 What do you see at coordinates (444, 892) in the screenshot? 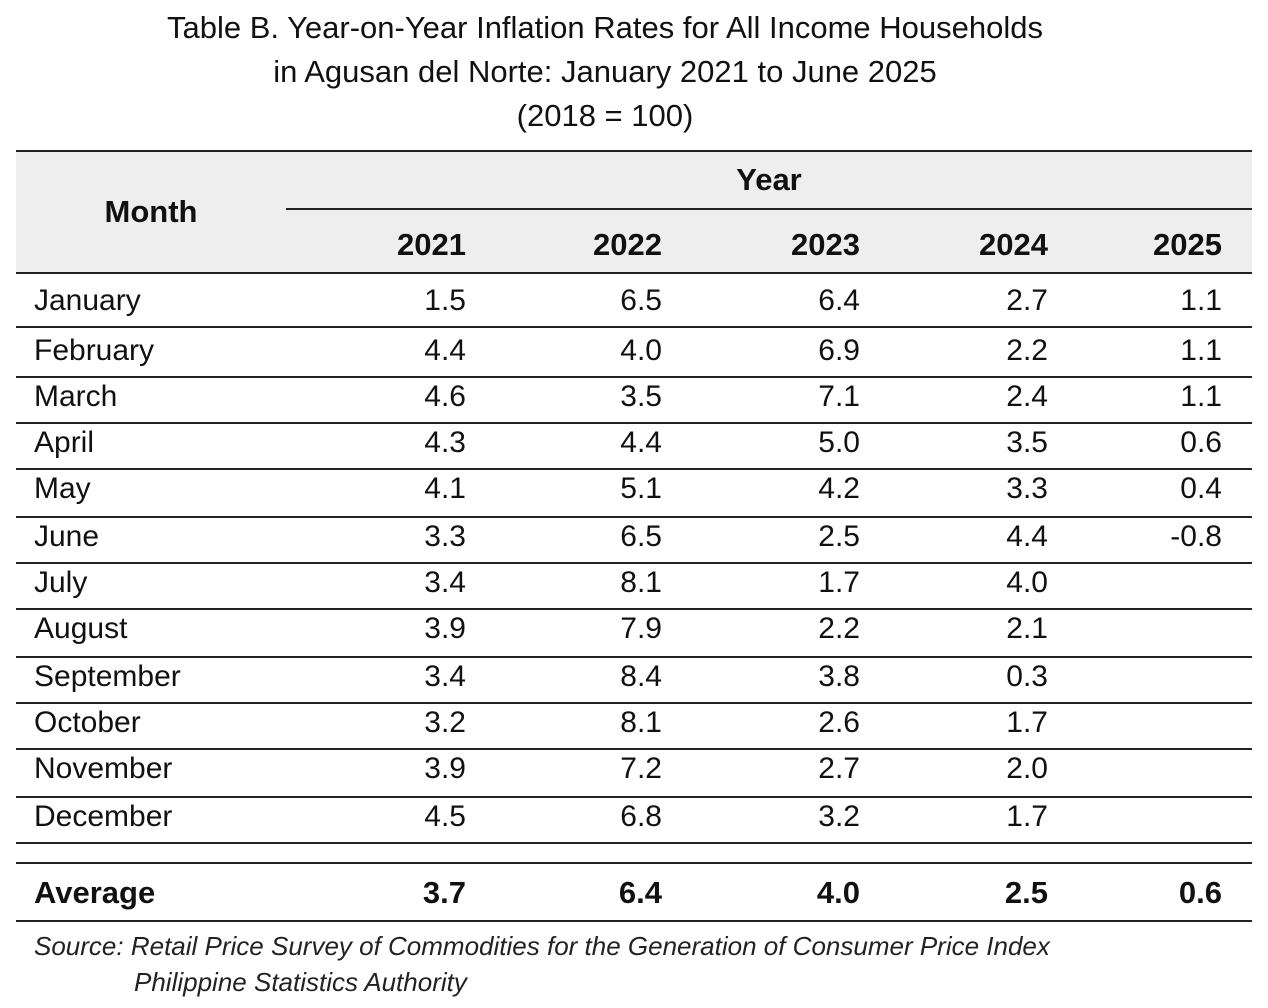
I see `average-cell-2021: 3.7` at bounding box center [444, 892].